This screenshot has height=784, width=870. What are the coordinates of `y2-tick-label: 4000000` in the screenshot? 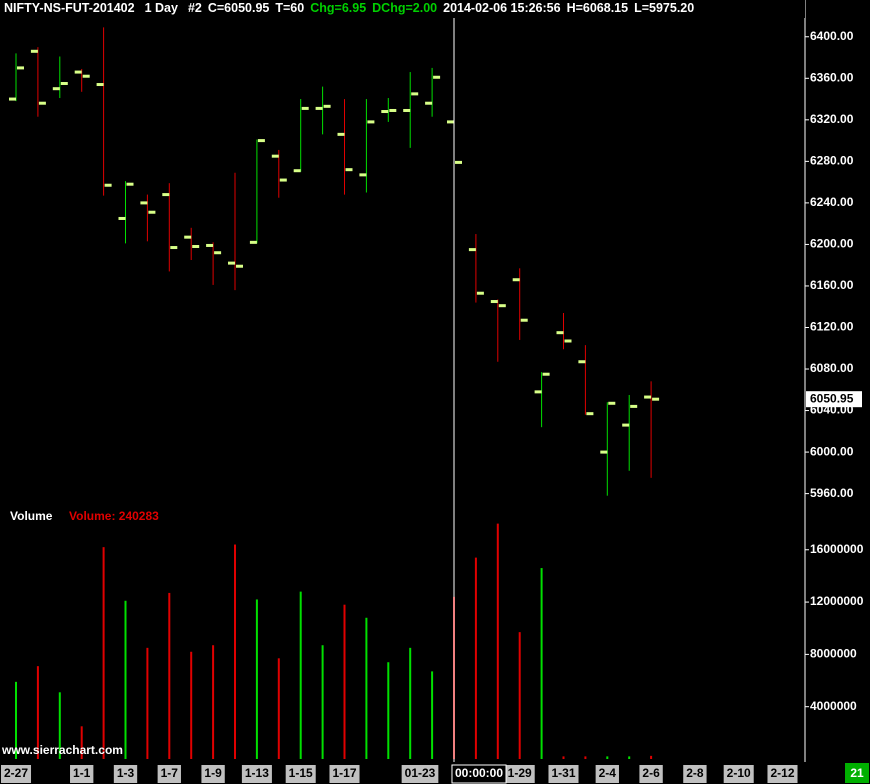 It's located at (833, 706).